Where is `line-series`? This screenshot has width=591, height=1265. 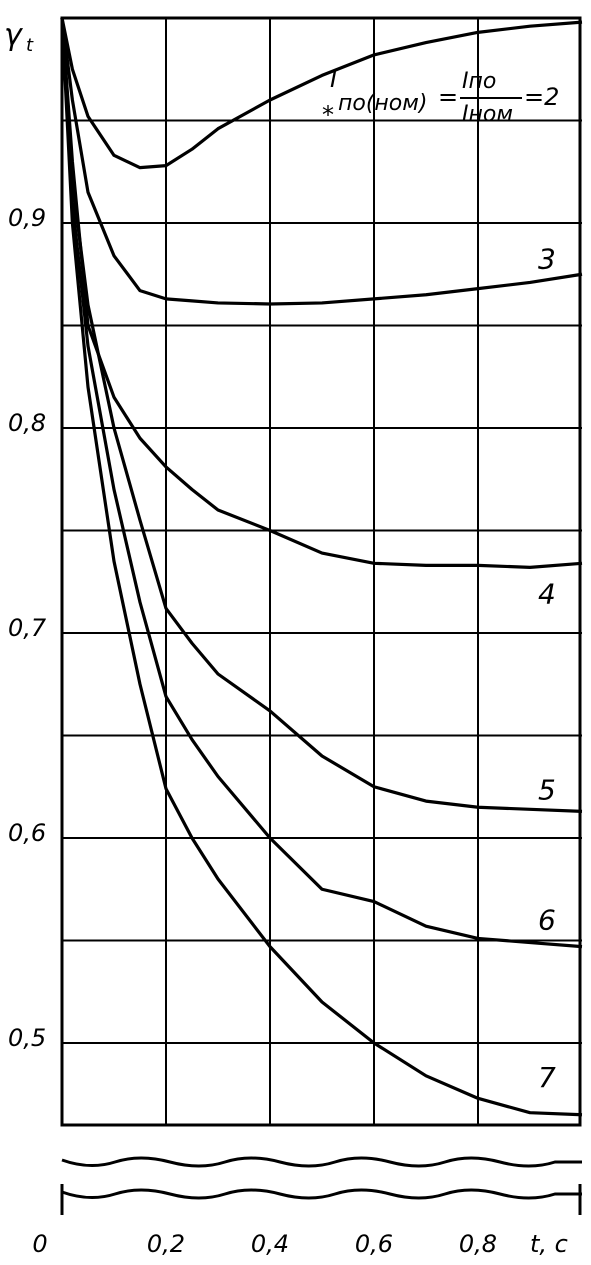 line-series is located at coordinates (321, 93).